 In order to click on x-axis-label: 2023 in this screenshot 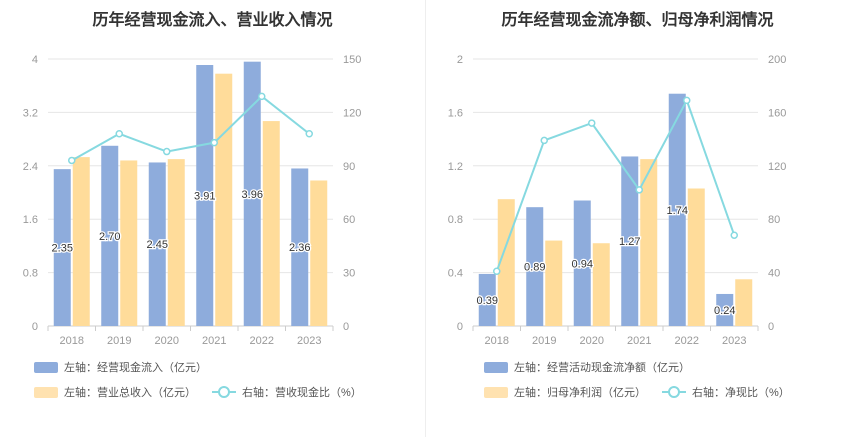, I will do `click(734, 341)`.